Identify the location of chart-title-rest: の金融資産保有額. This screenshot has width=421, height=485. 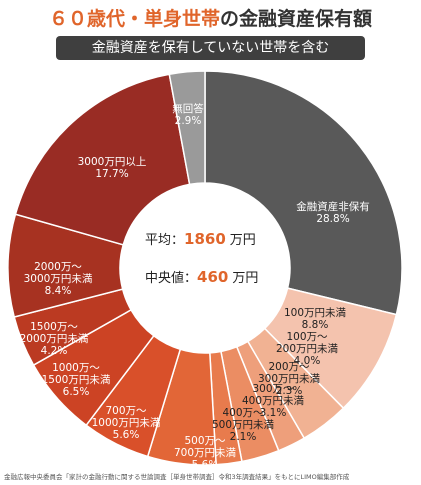
(296, 19).